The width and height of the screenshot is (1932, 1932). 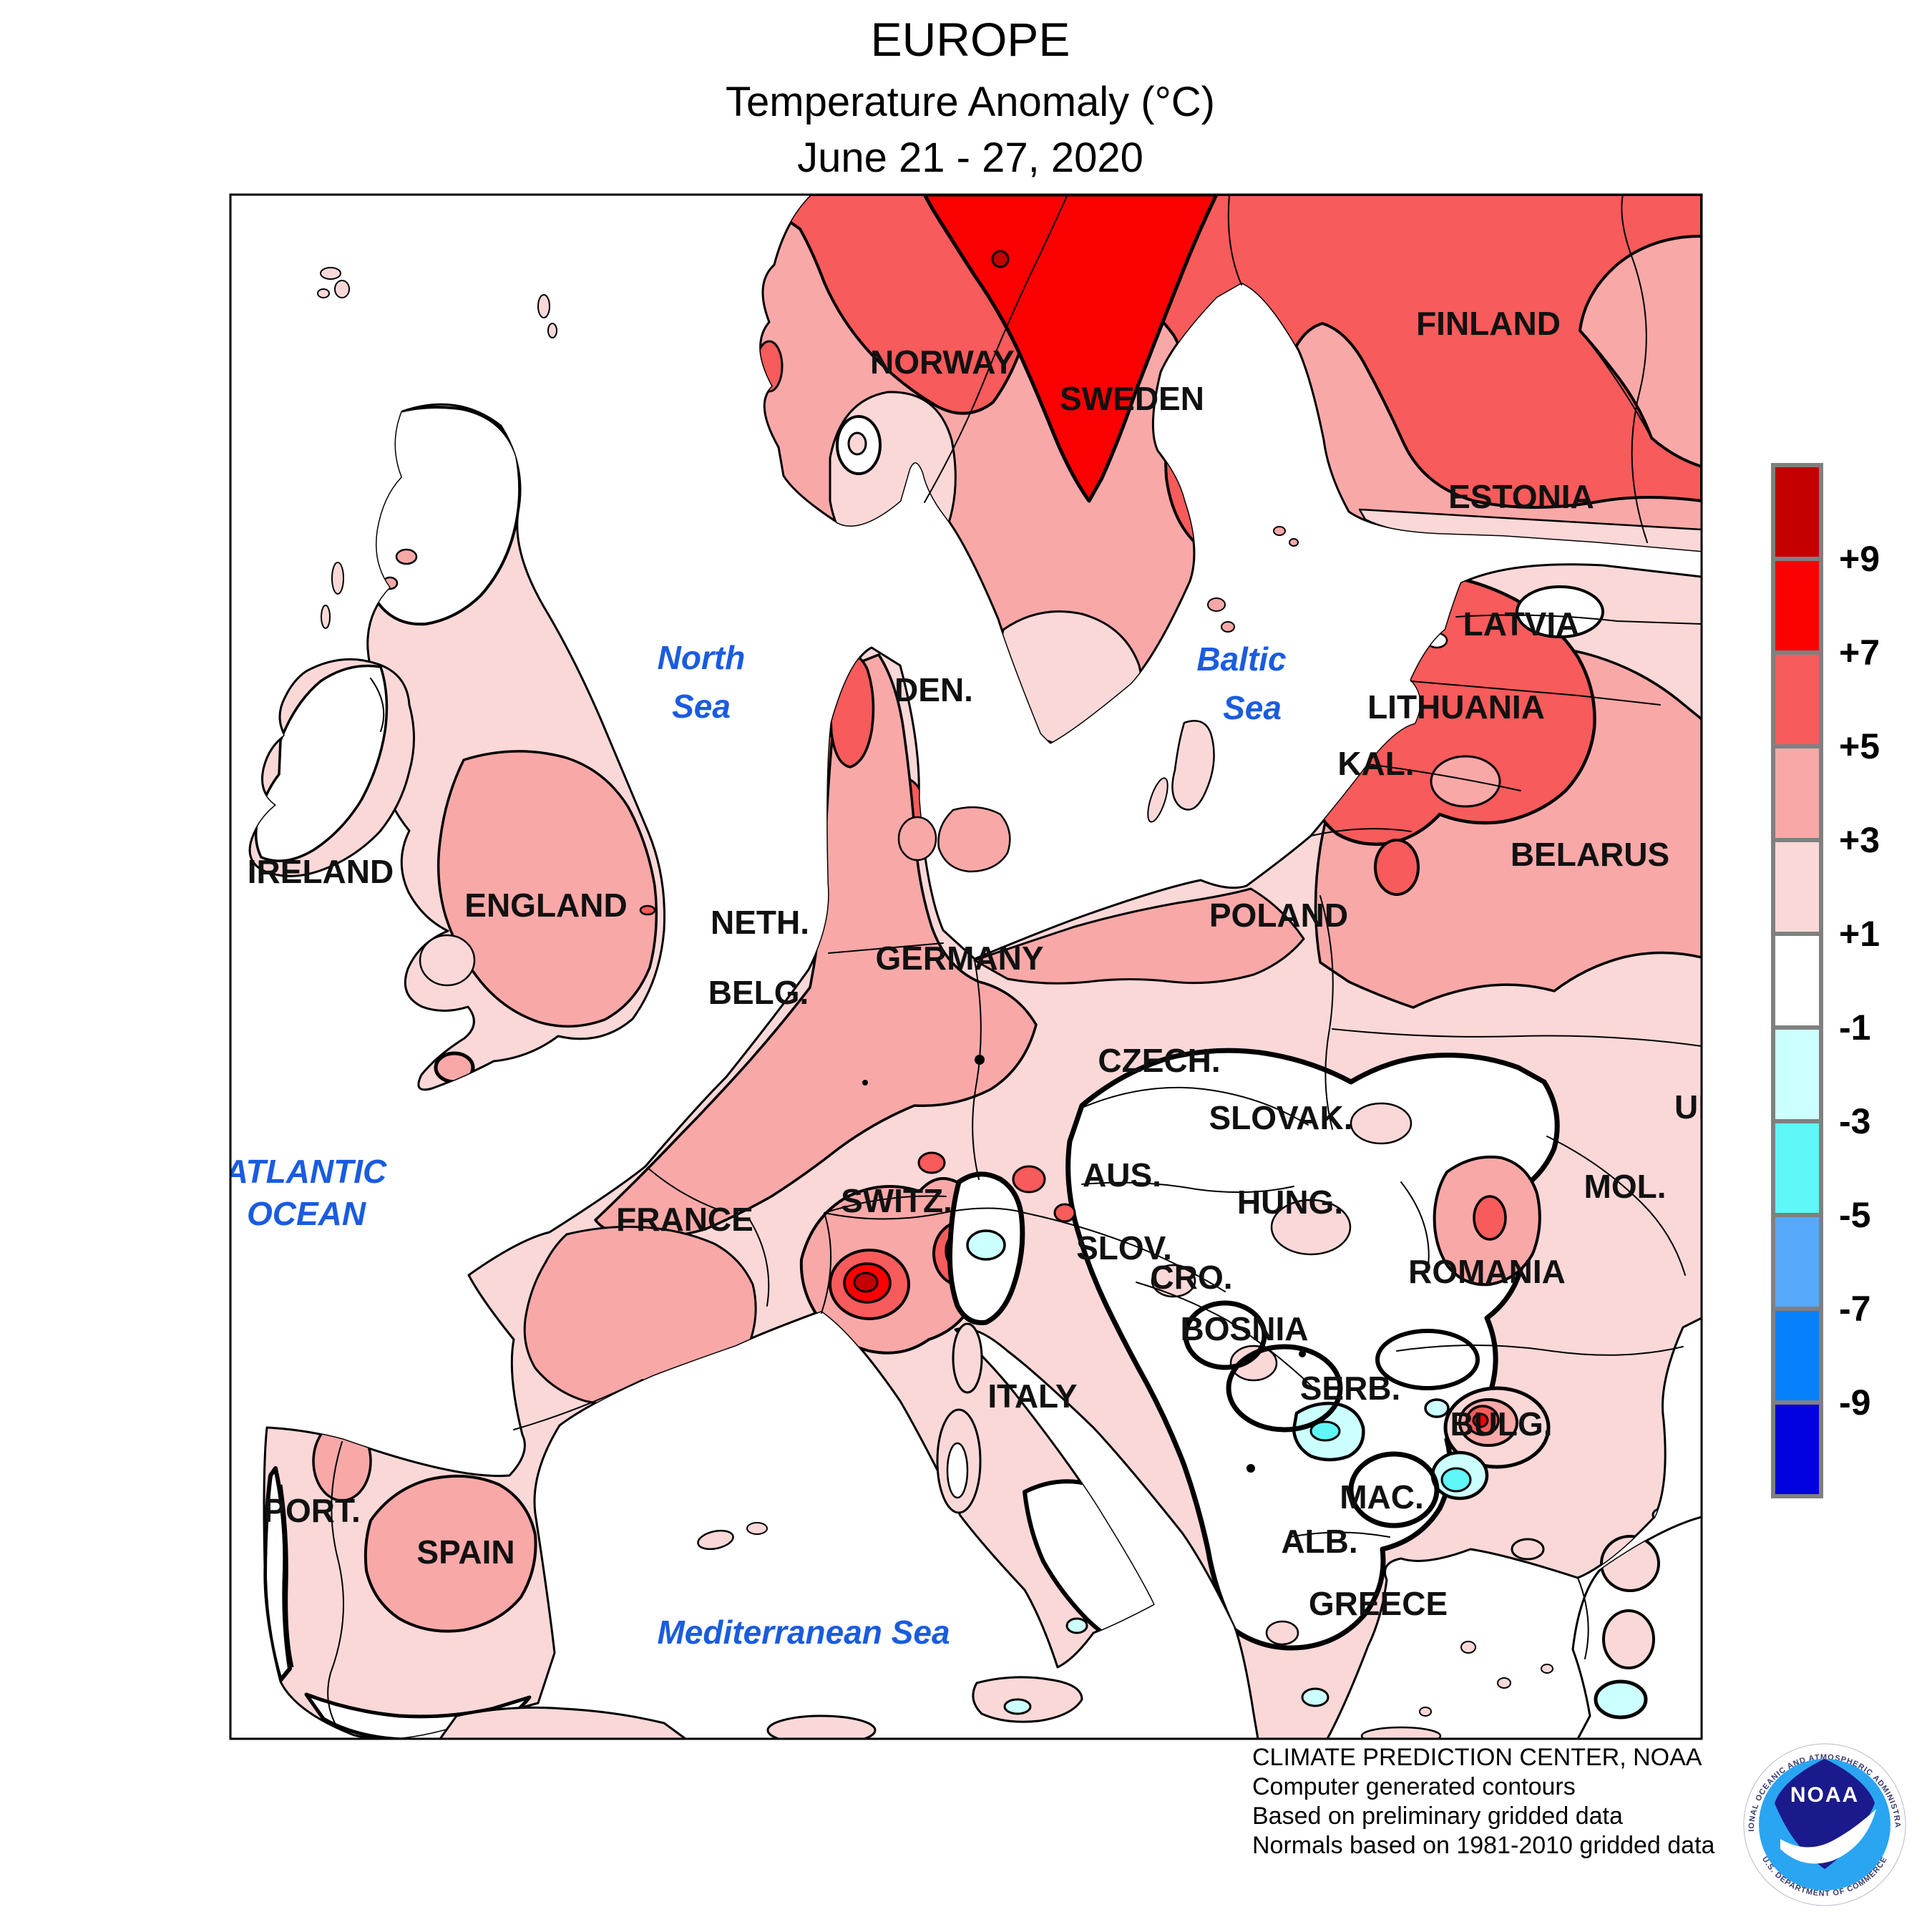 What do you see at coordinates (1158, 800) in the screenshot?
I see `island-oland` at bounding box center [1158, 800].